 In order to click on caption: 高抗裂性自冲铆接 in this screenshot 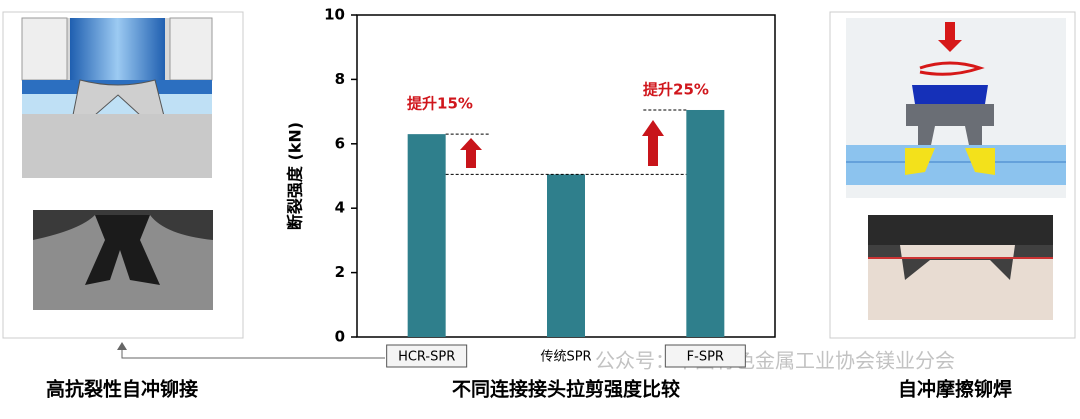, I will do `click(122, 389)`.